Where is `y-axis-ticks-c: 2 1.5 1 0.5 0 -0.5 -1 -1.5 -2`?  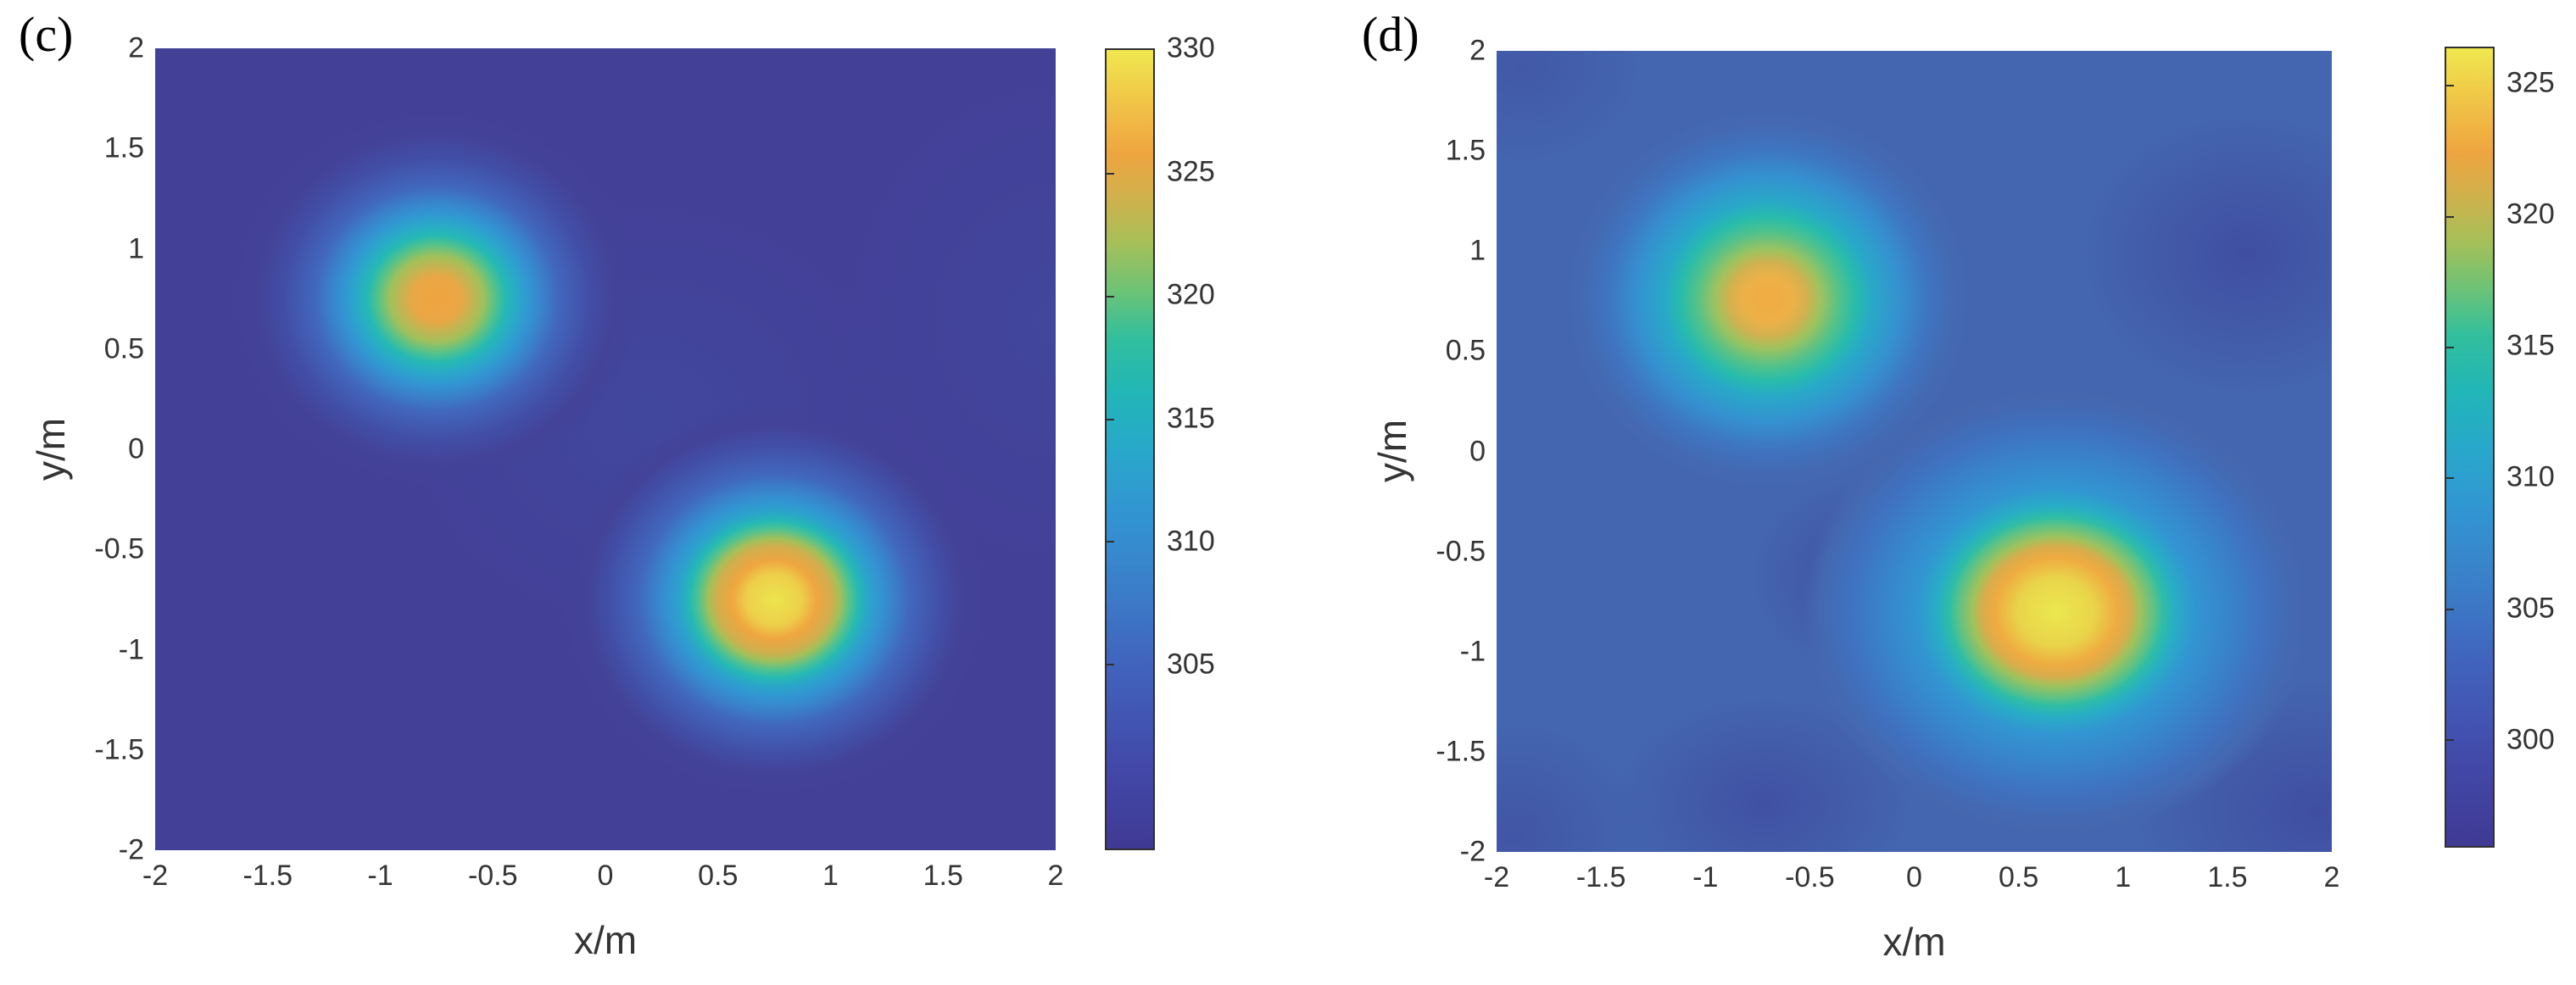
y-axis-ticks-c: 2 1.5 1 0.5 0 -0.5 -1 -1.5 -2 is located at coordinates (72, 449).